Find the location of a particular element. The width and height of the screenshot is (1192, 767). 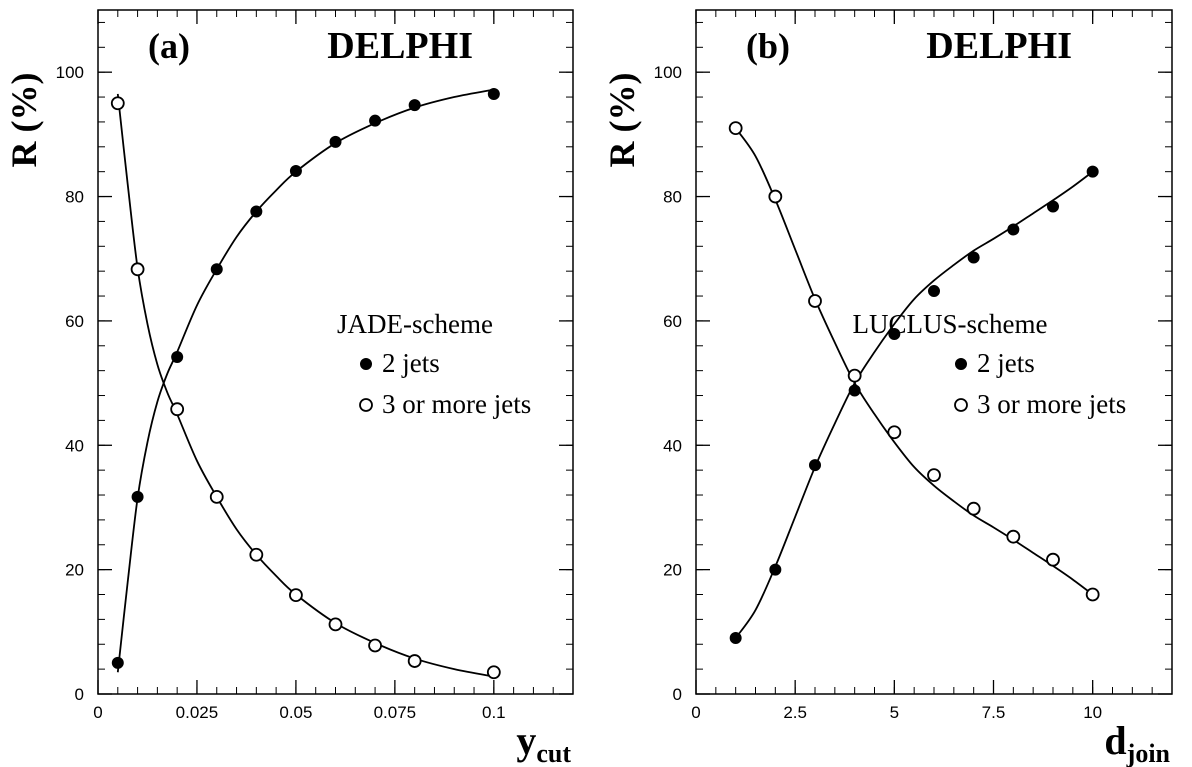

x-axis-label-subscript: join is located at coordinates (1148, 753).